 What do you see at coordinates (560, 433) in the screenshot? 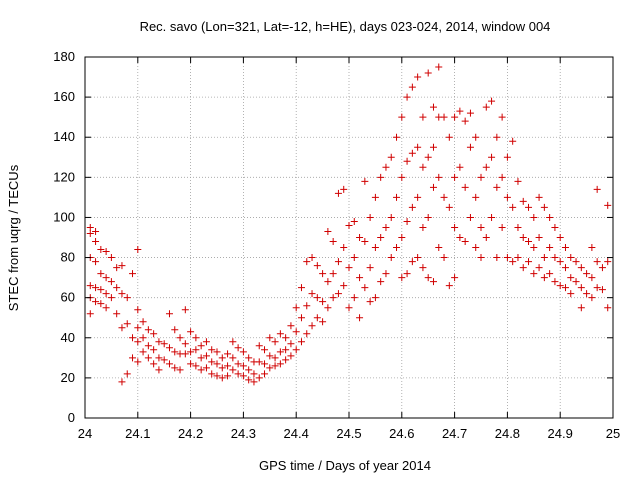
I see `x-tick-label: 24.9` at bounding box center [560, 433].